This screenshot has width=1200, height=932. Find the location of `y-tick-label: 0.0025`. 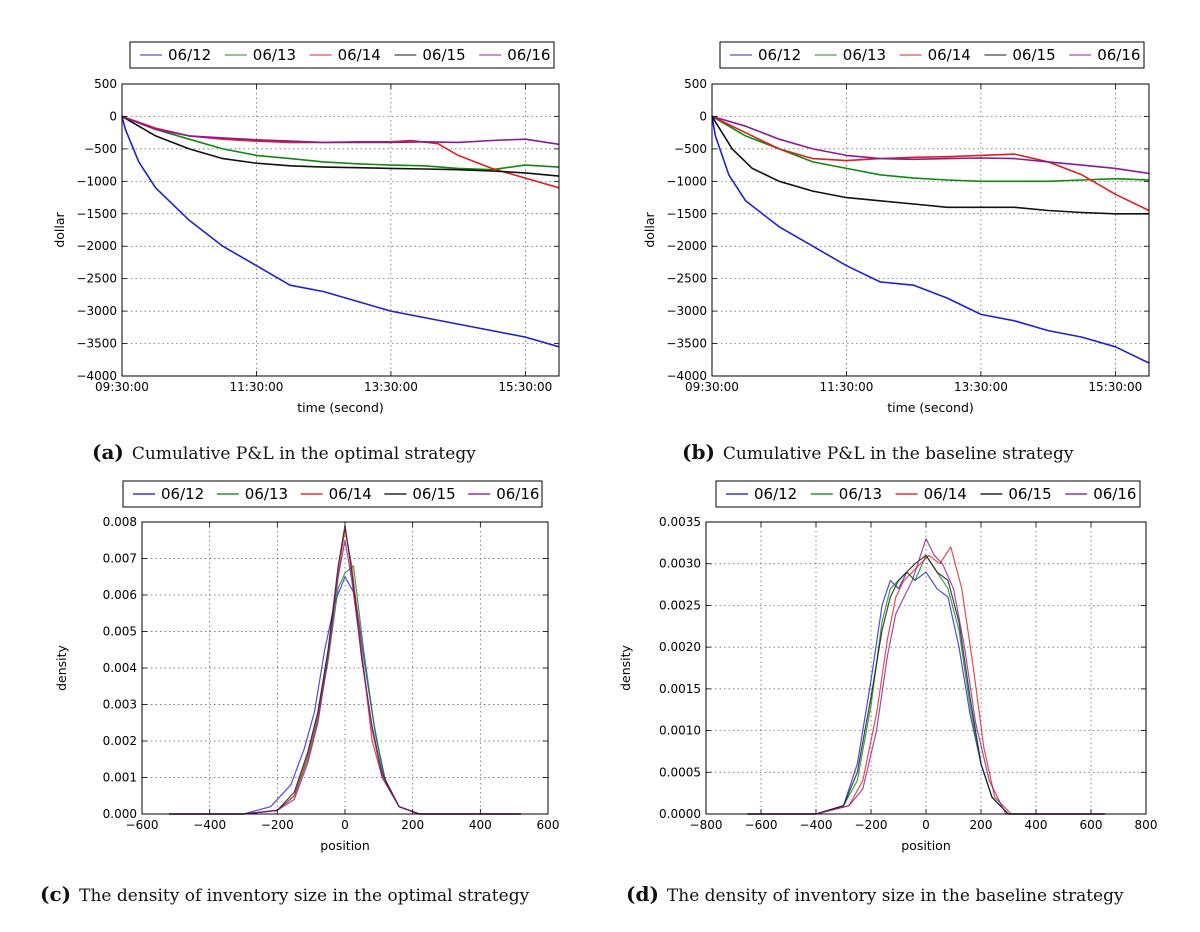

y-tick-label: 0.0025 is located at coordinates (680, 605).